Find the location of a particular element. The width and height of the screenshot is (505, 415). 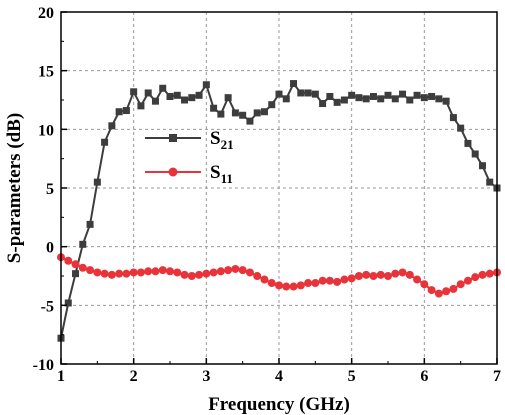

legend-s21-main: S is located at coordinates (215, 138).